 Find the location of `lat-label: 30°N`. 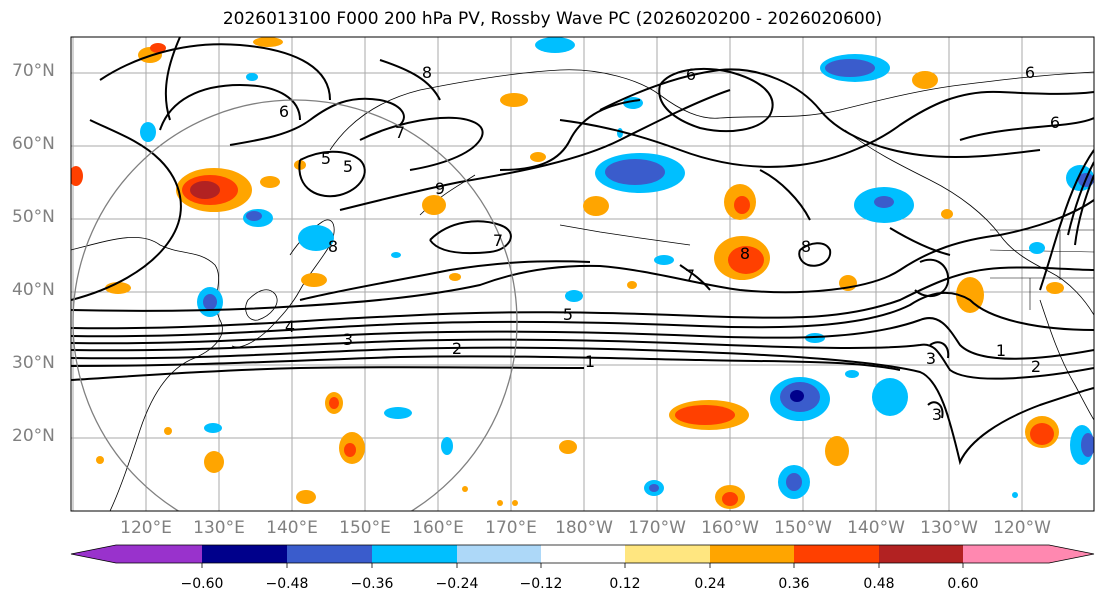

lat-label: 30°N is located at coordinates (33, 363).